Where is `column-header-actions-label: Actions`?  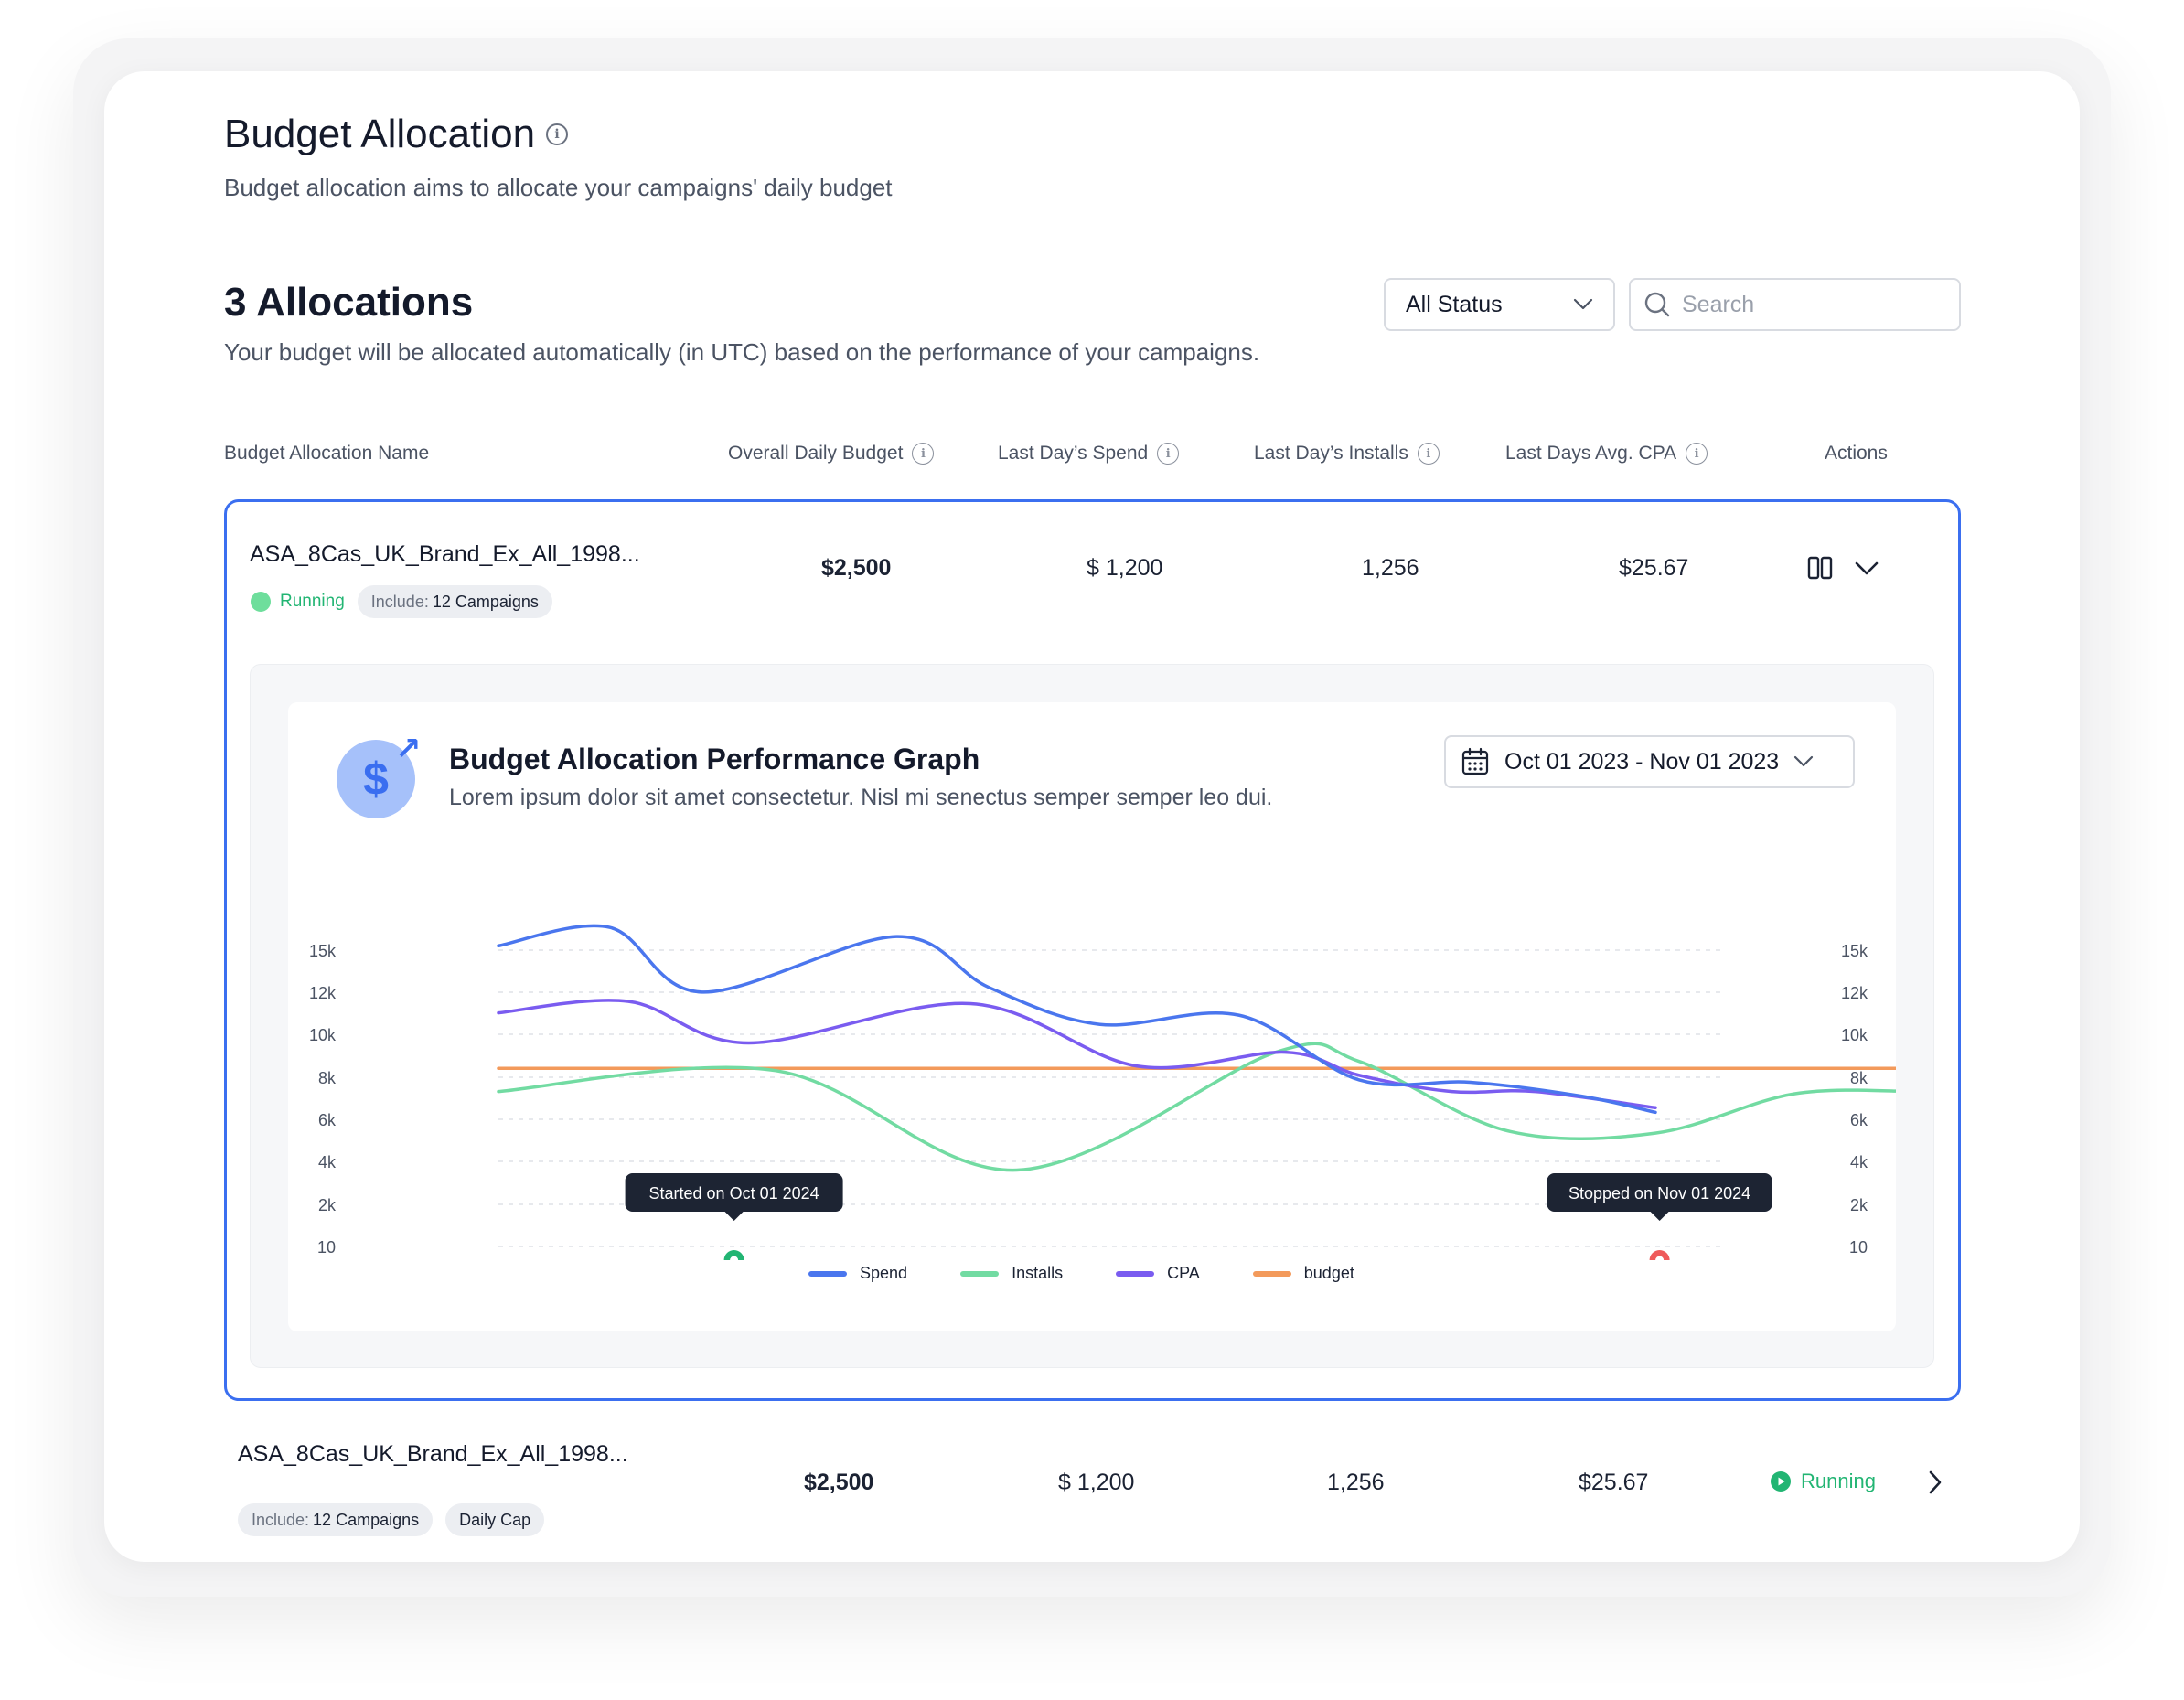
column-header-actions-label: Actions is located at coordinates (1856, 453).